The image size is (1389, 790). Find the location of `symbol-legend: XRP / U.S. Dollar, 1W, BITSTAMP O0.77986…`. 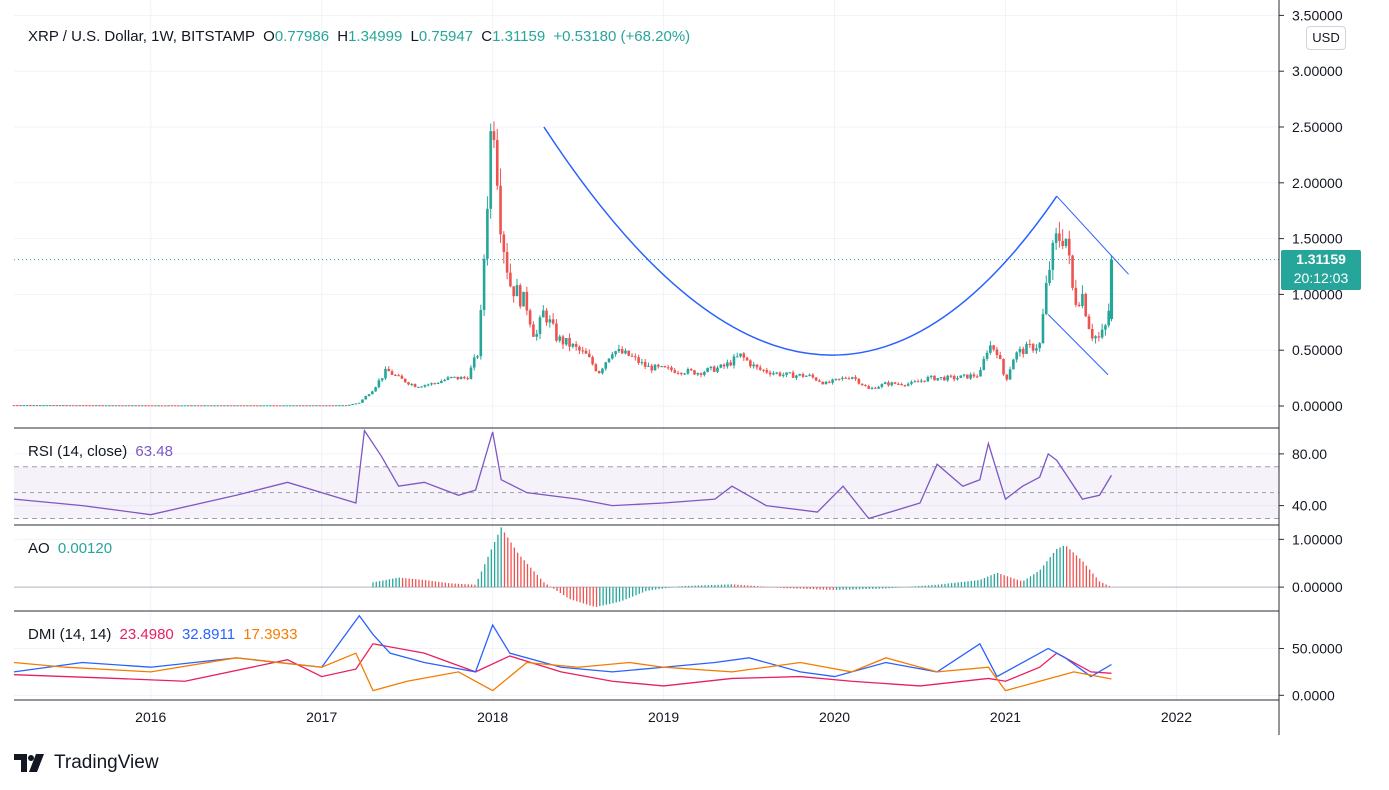

symbol-legend: XRP / U.S. Dollar, 1W, BITSTAMP O0.77986… is located at coordinates (361, 36).